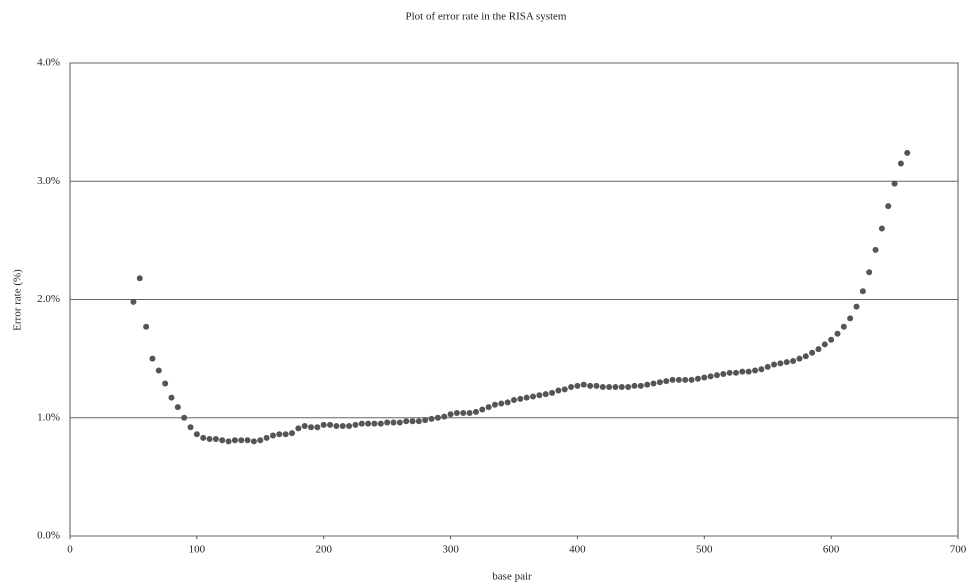 Image resolution: width=972 pixels, height=586 pixels. I want to click on x-tick-label: 200, so click(323, 550).